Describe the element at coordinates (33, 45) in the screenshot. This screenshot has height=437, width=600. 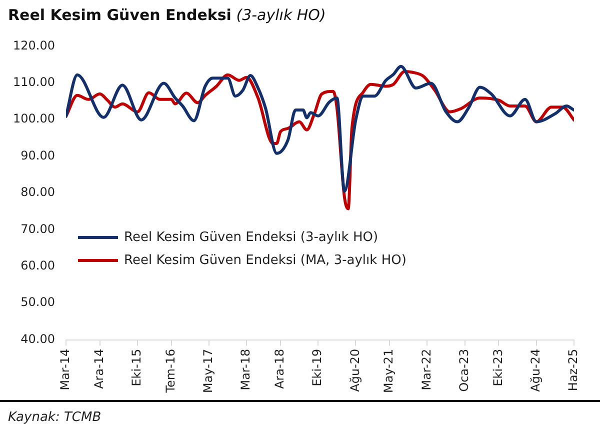
I see `y-tick-label: 120.00` at that location.